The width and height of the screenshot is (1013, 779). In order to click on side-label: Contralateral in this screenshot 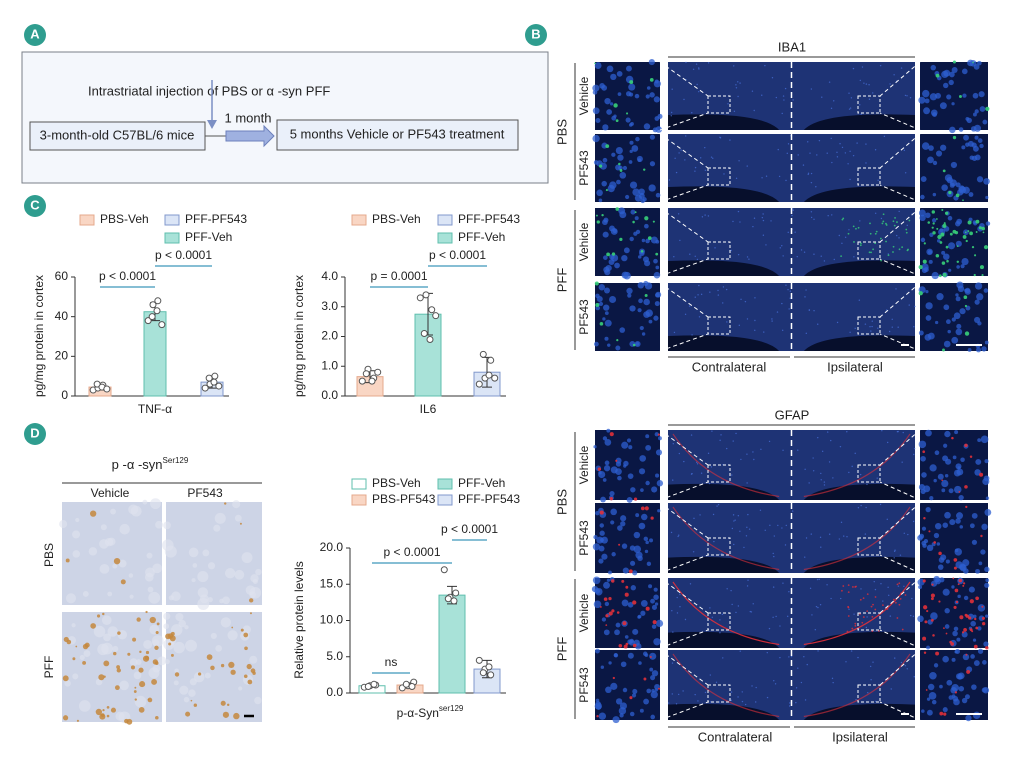, I will do `click(729, 366)`.